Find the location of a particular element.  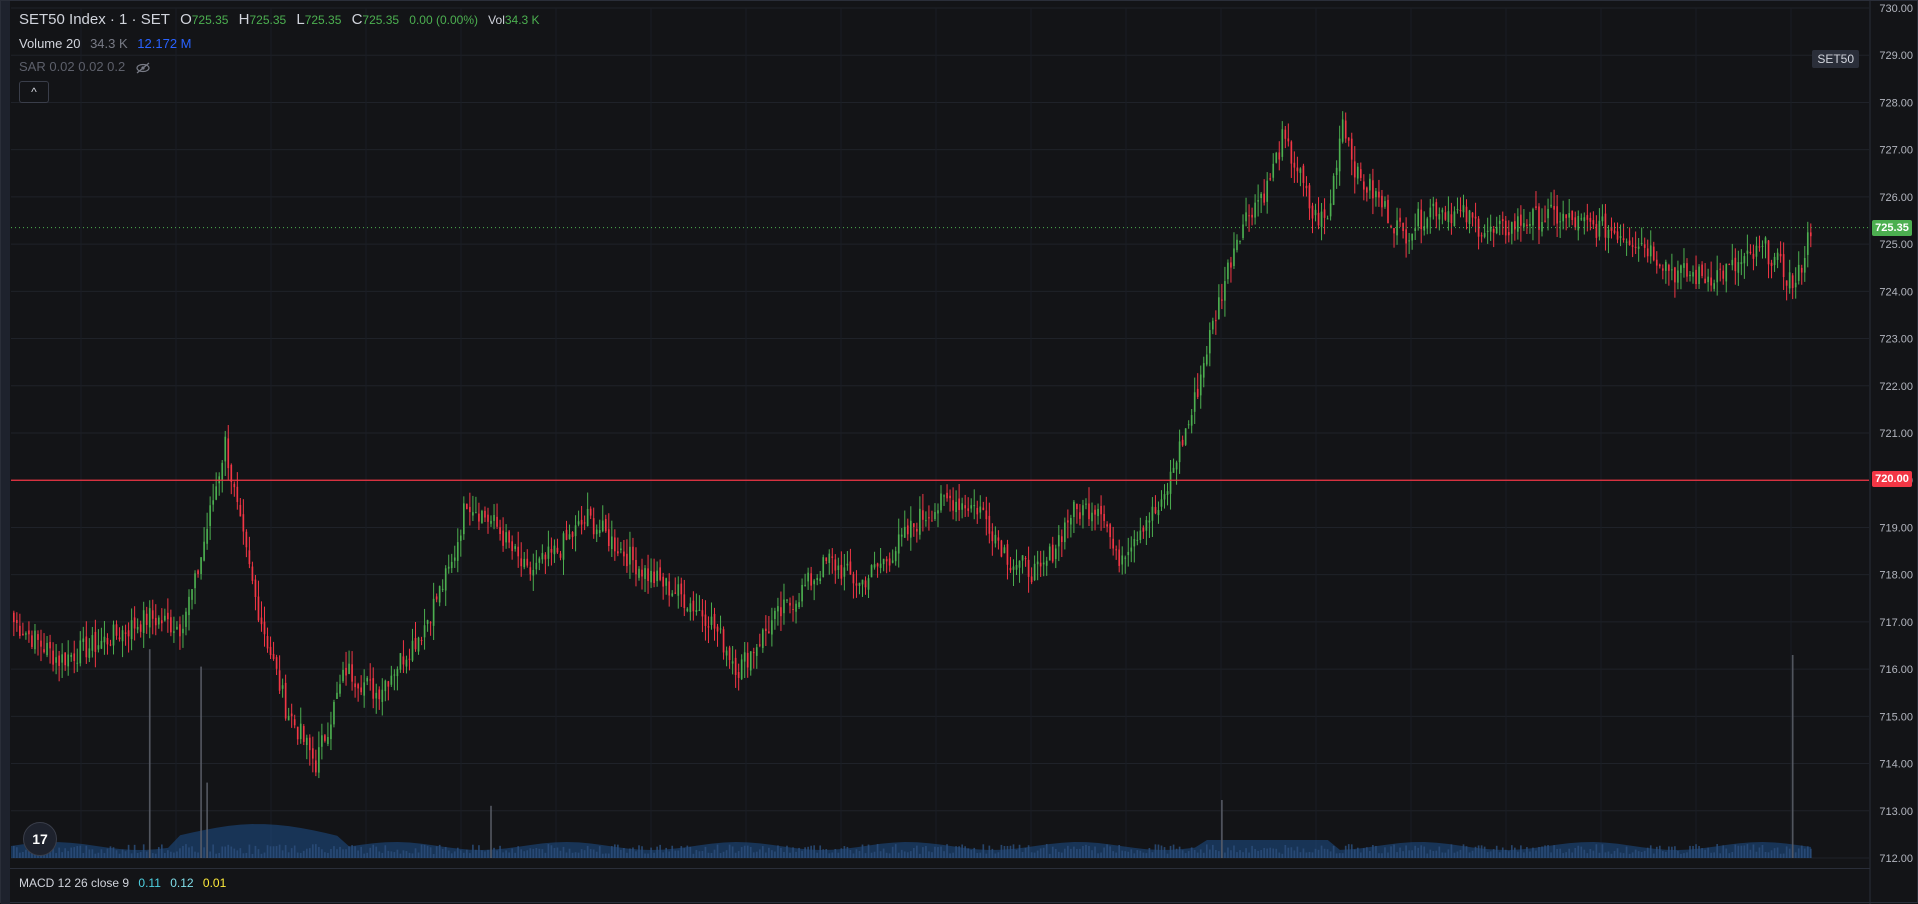

symbol-badge: SET50 is located at coordinates (1835, 59).